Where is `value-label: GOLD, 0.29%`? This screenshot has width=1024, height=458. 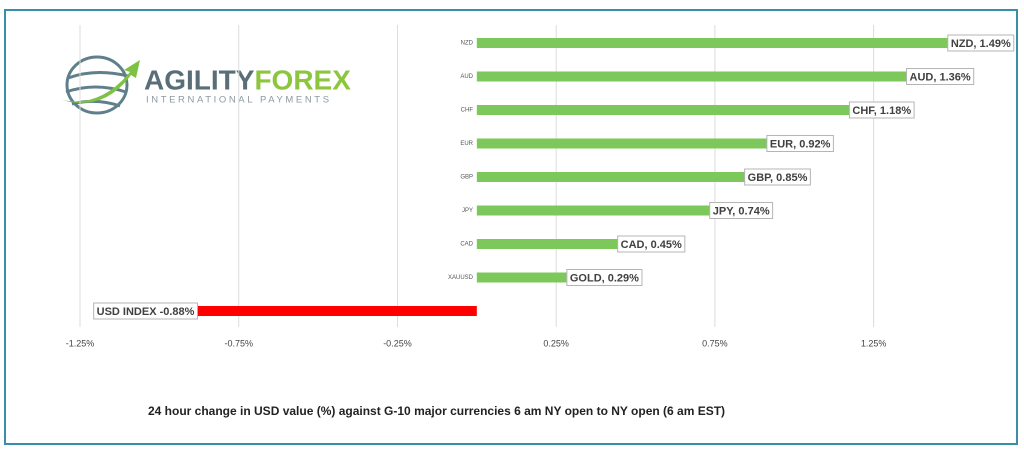 value-label: GOLD, 0.29% is located at coordinates (604, 277).